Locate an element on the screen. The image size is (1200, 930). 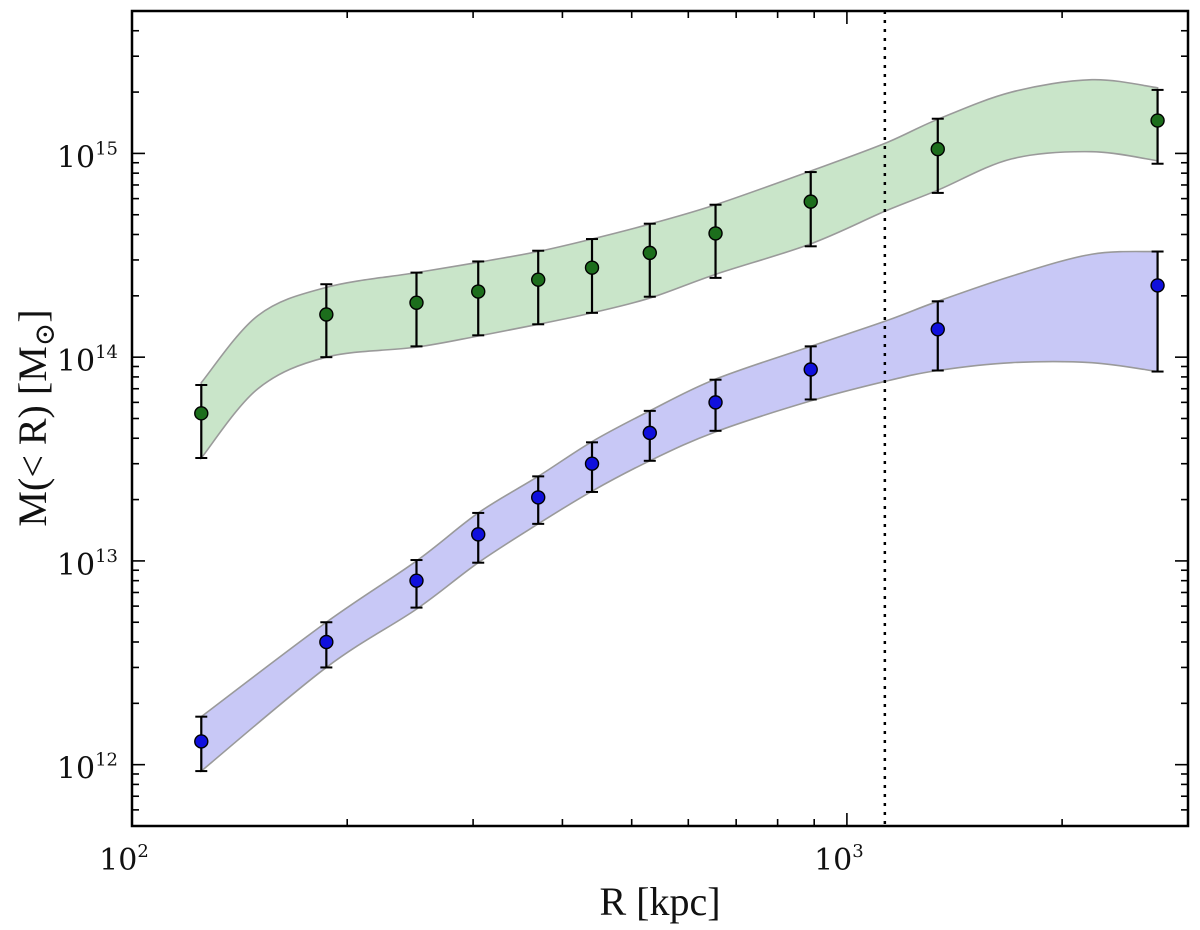
y-axis-label-sub: ⊙ is located at coordinates (45, 334).